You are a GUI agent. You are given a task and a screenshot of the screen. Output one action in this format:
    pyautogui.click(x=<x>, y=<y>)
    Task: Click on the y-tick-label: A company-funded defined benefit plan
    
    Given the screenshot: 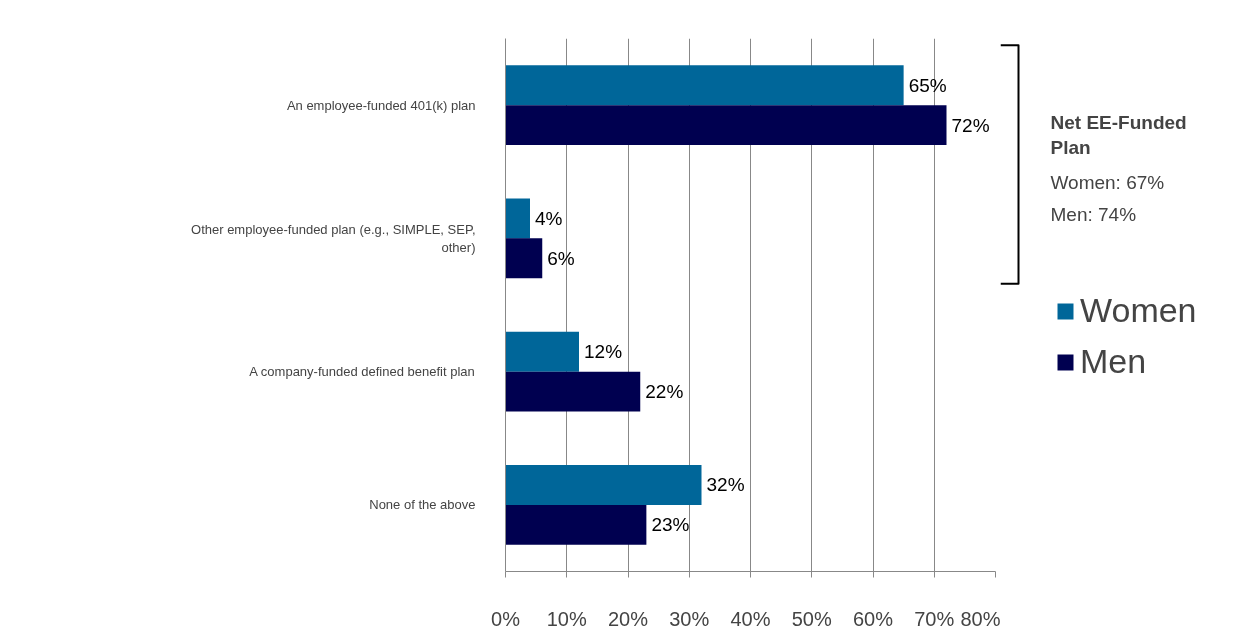 What is the action you would take?
    pyautogui.click(x=362, y=372)
    